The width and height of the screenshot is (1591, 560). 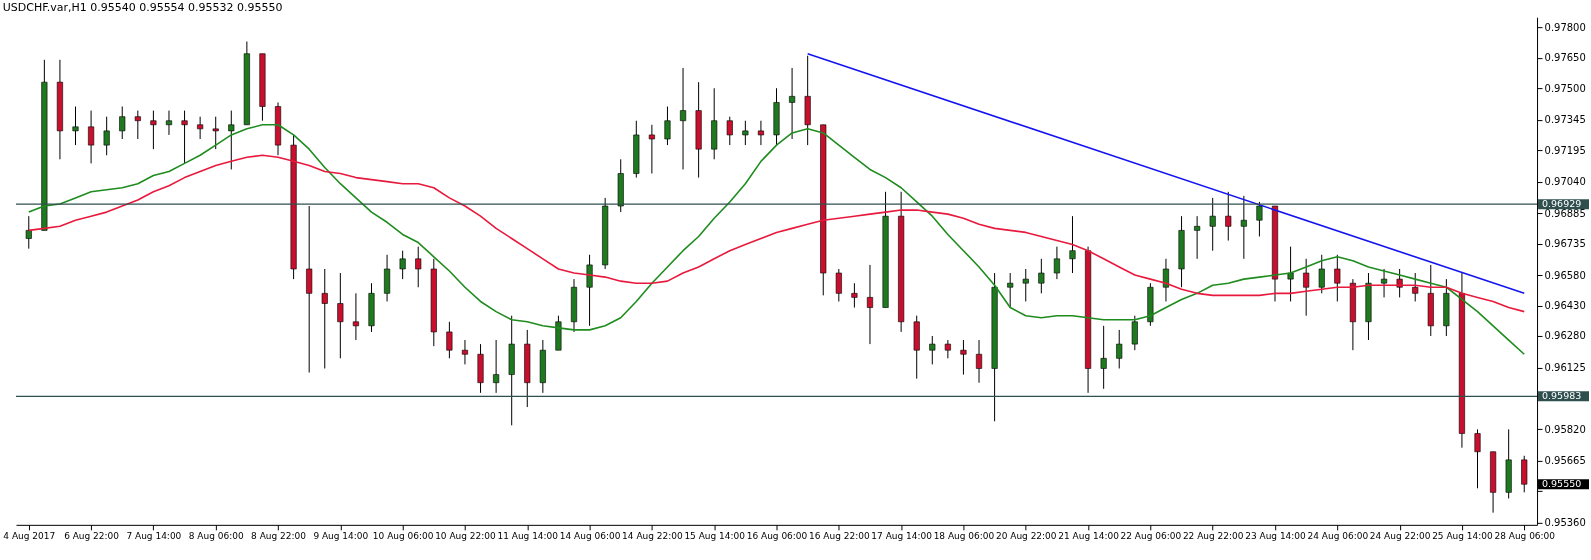 I want to click on y-tick-label: 0.96885, so click(x=1565, y=213).